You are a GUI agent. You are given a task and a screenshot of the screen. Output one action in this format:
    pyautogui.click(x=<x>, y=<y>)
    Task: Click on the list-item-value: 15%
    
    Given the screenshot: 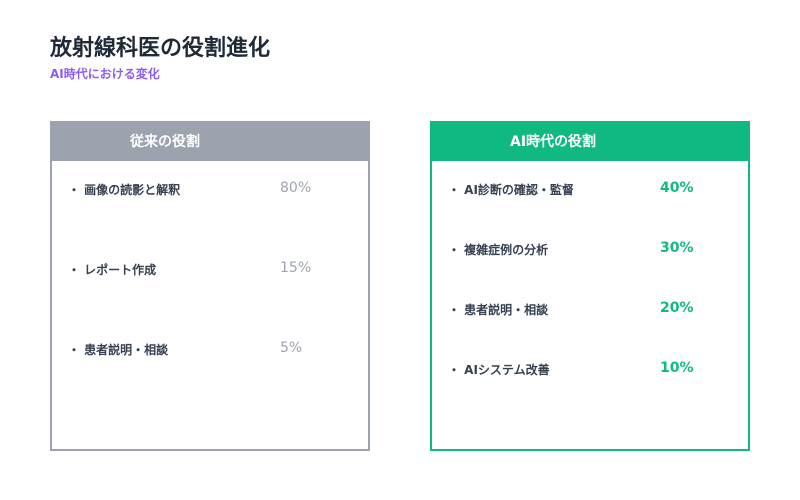 What is the action you would take?
    pyautogui.click(x=296, y=268)
    